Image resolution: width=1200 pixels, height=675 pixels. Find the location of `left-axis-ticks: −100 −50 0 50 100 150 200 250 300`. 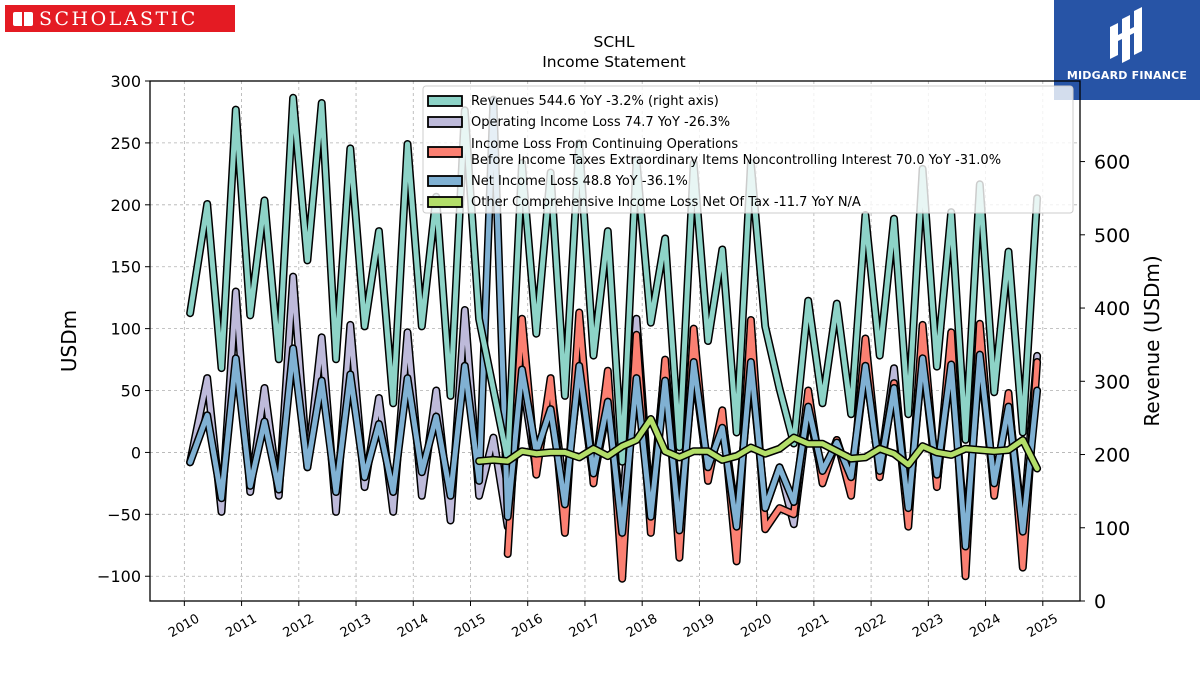

left-axis-ticks: −100 −50 0 50 100 150 200 250 300 is located at coordinates (123, 329).